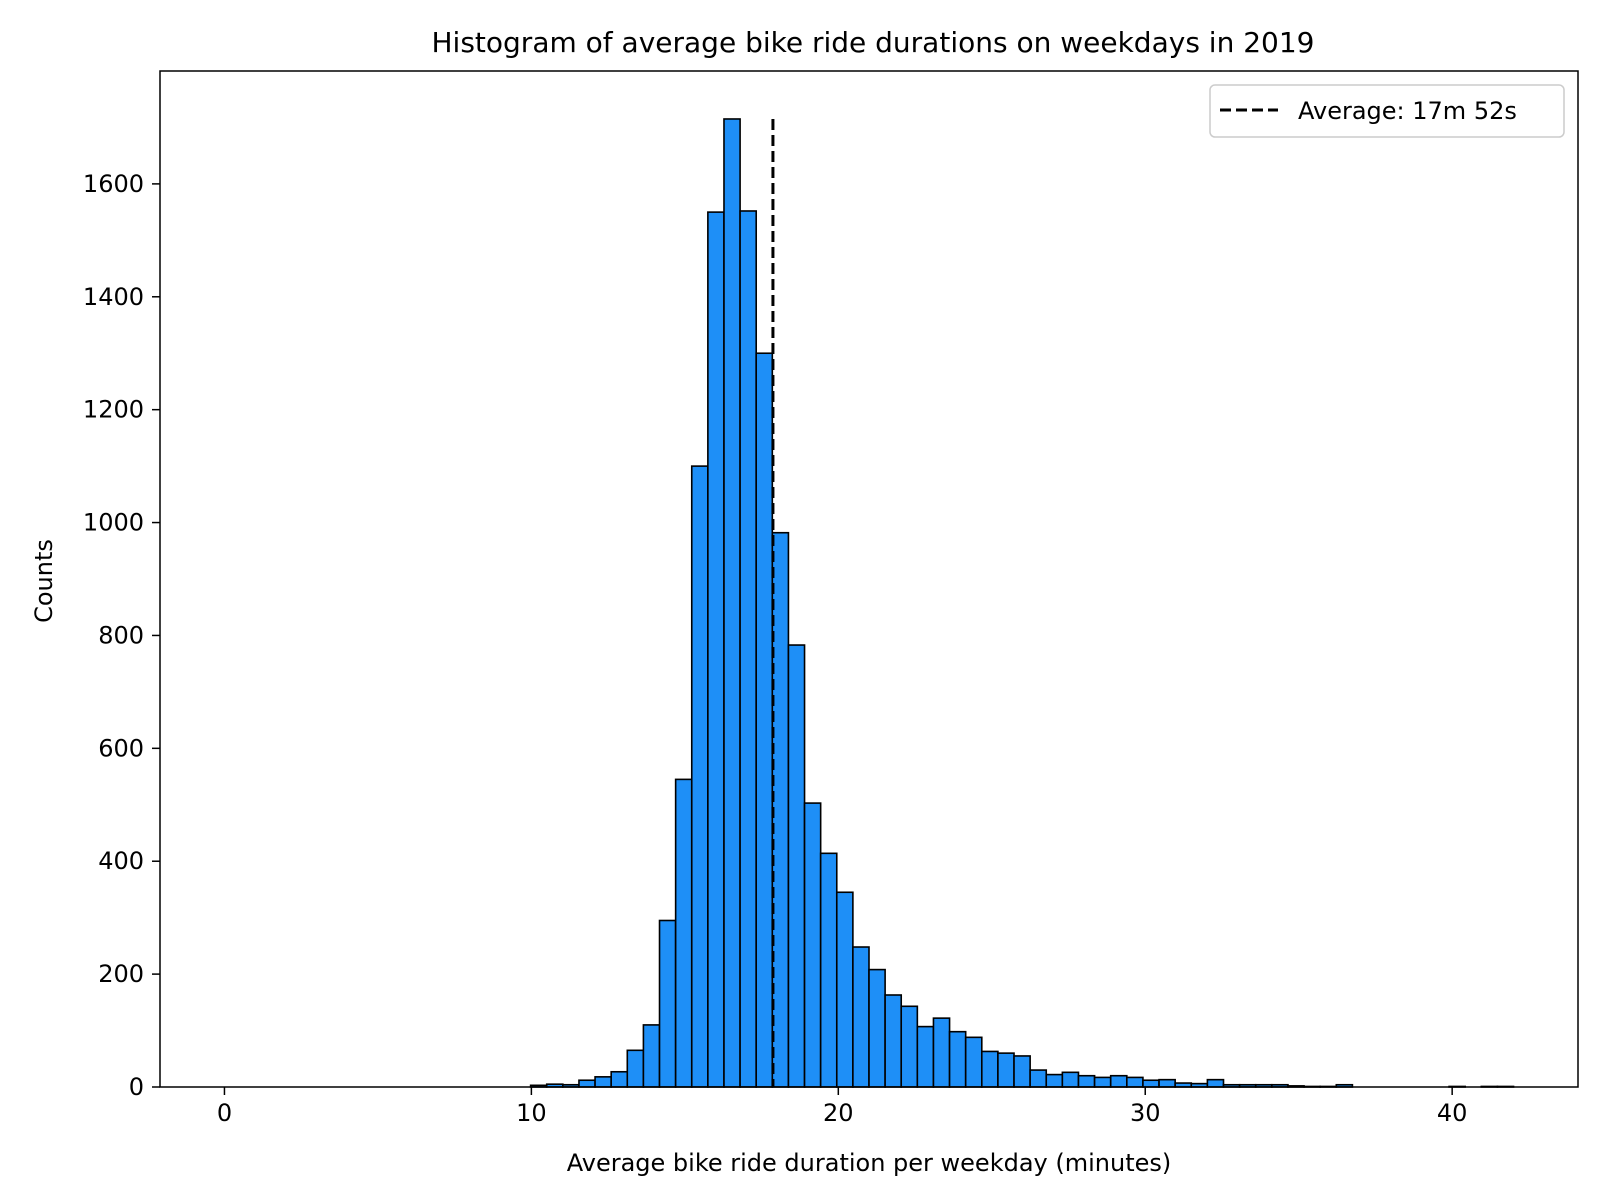  Describe the element at coordinates (121, 974) in the screenshot. I see `y-tick-label: 200` at that location.